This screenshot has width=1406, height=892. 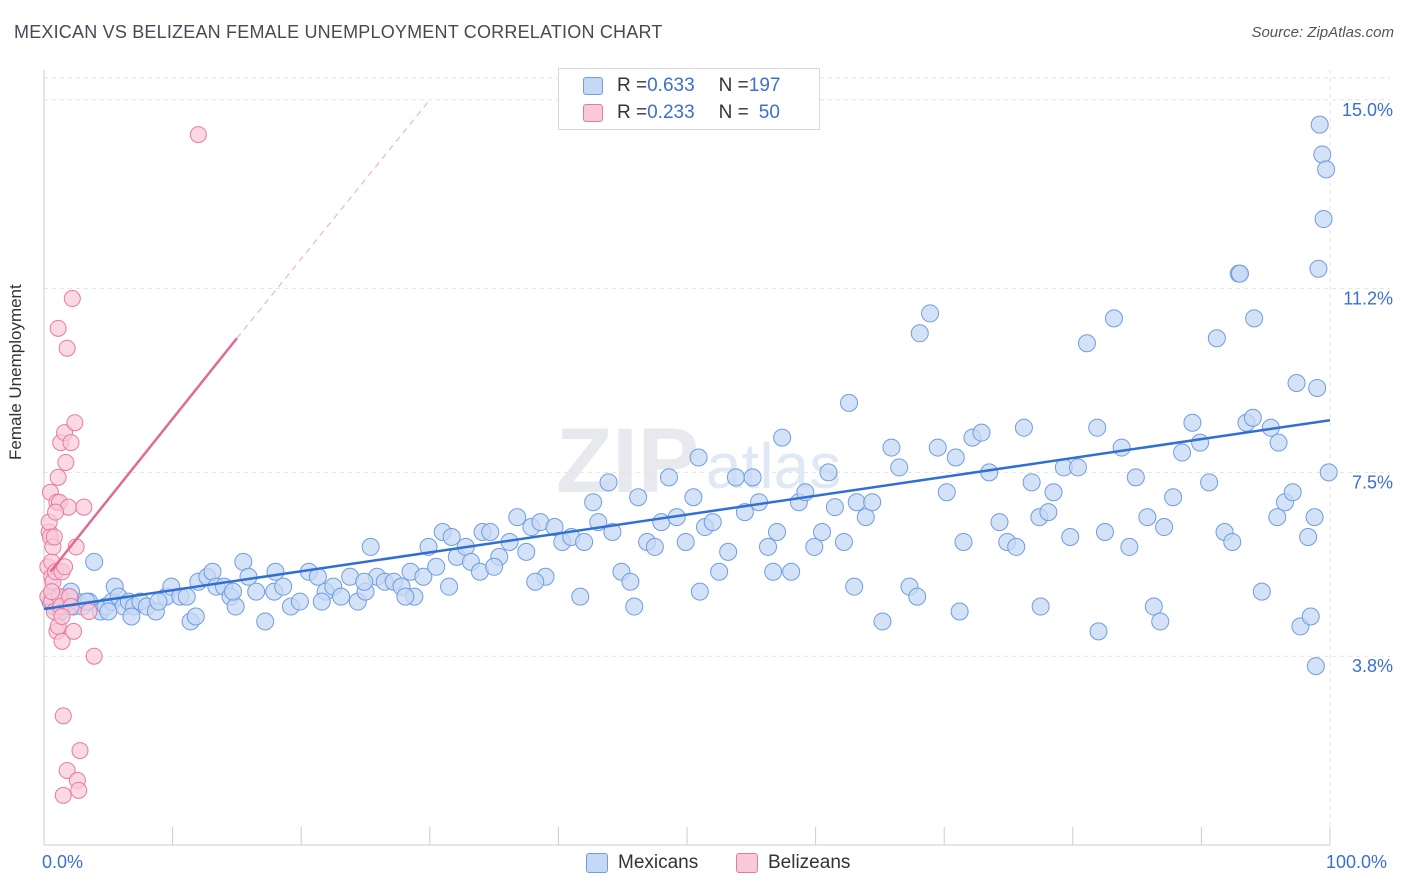 What do you see at coordinates (747, 863) in the screenshot?
I see `belizeans-legend-swatch` at bounding box center [747, 863].